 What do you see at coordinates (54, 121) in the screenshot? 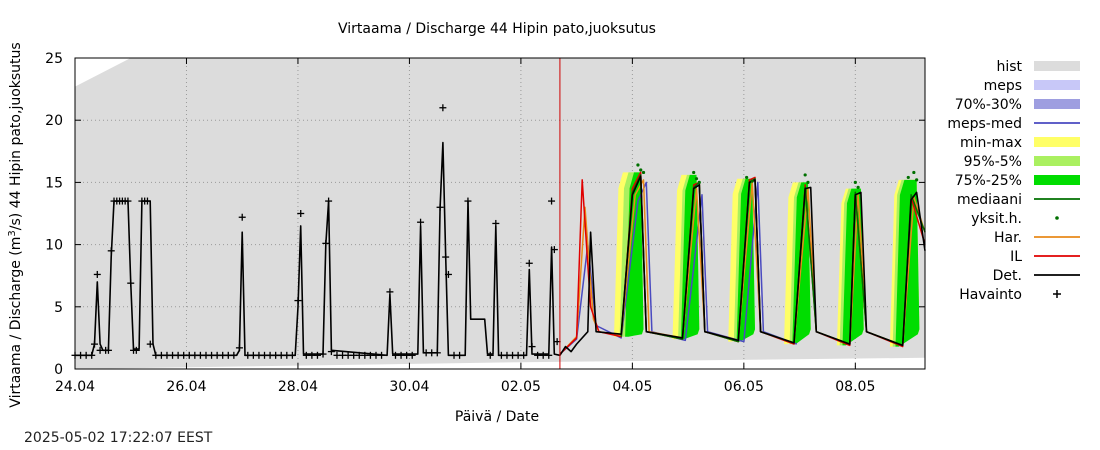
I see `y-tick-label: 20` at bounding box center [54, 121].